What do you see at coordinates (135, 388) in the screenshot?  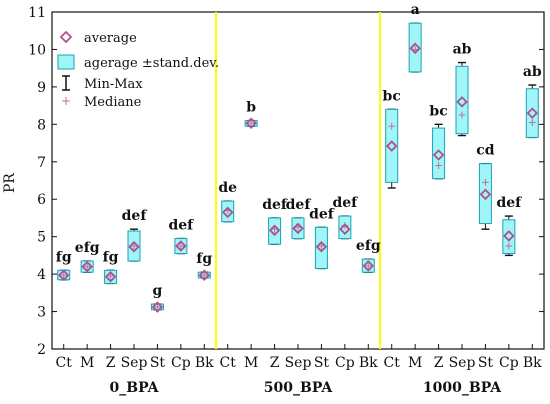 I see `group-label: 0_BPA` at bounding box center [135, 388].